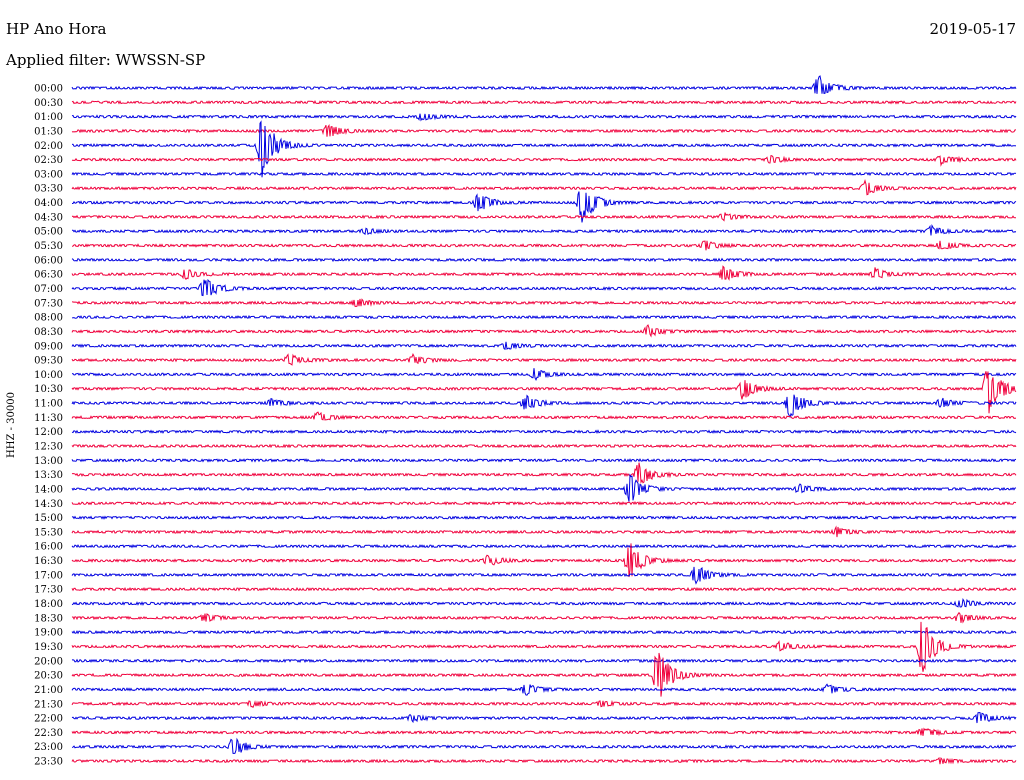  What do you see at coordinates (48, 160) in the screenshot?
I see `time-tick-label: 02:30` at bounding box center [48, 160].